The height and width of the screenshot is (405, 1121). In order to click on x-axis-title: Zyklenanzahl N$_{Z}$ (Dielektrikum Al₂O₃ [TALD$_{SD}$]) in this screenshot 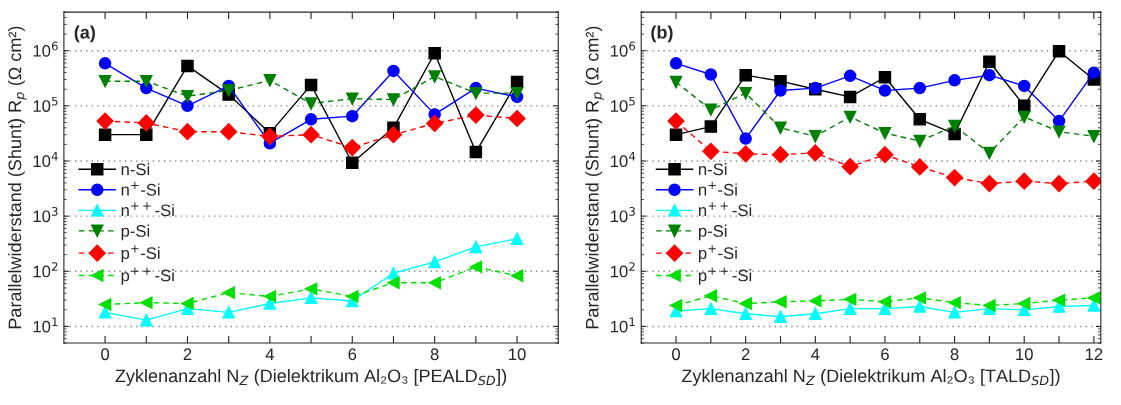, I will do `click(870, 377)`.